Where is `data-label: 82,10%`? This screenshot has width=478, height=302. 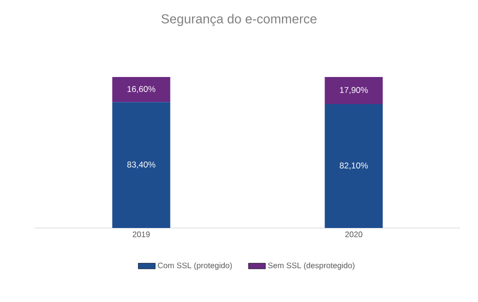
data-label: 82,10% is located at coordinates (354, 166).